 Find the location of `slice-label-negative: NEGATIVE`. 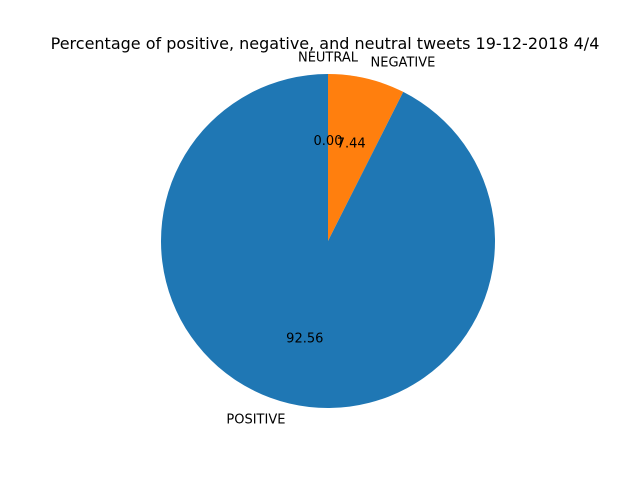

slice-label-negative: NEGATIVE is located at coordinates (403, 62).